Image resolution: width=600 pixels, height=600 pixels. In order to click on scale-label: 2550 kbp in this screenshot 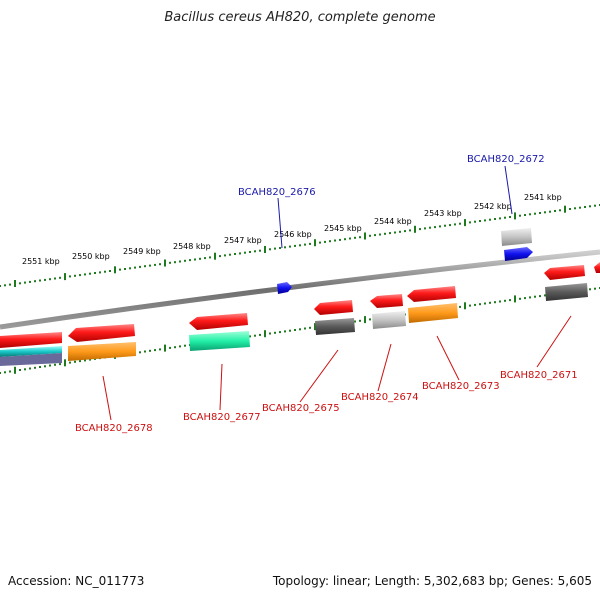, I will do `click(91, 256)`.